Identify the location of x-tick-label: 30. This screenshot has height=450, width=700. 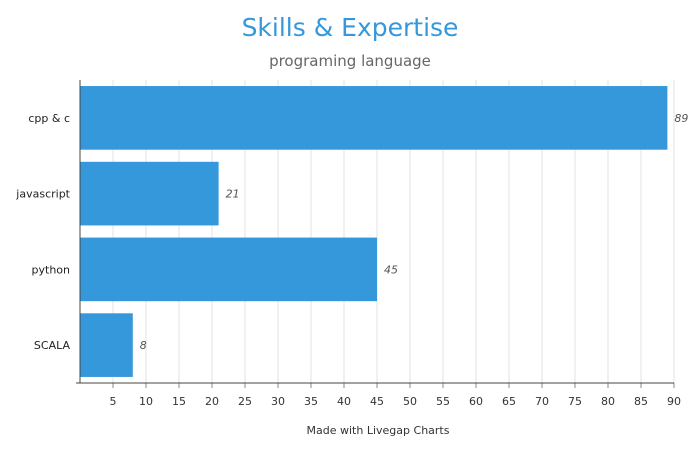
(278, 401).